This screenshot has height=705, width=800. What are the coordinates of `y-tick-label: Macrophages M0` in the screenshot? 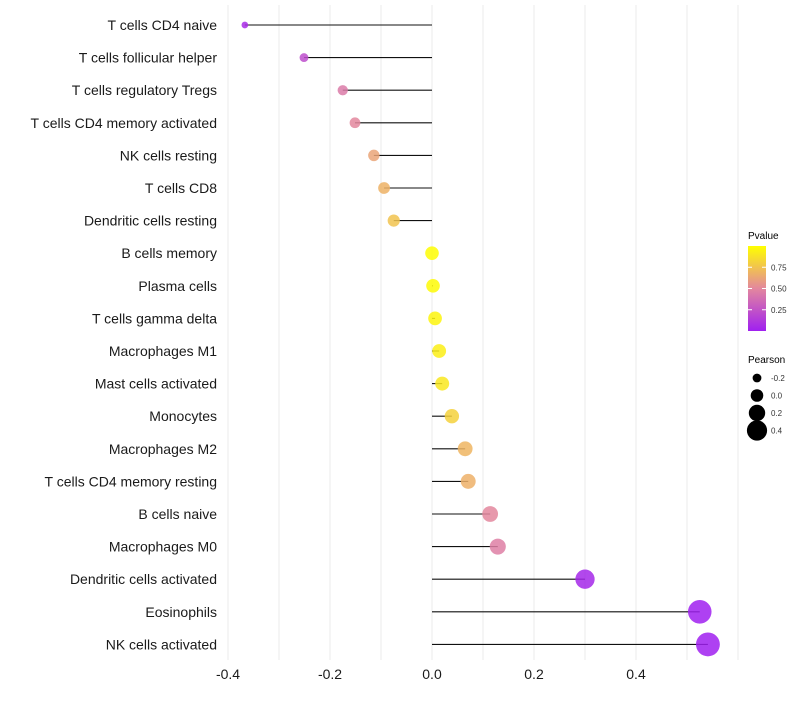 It's located at (163, 547).